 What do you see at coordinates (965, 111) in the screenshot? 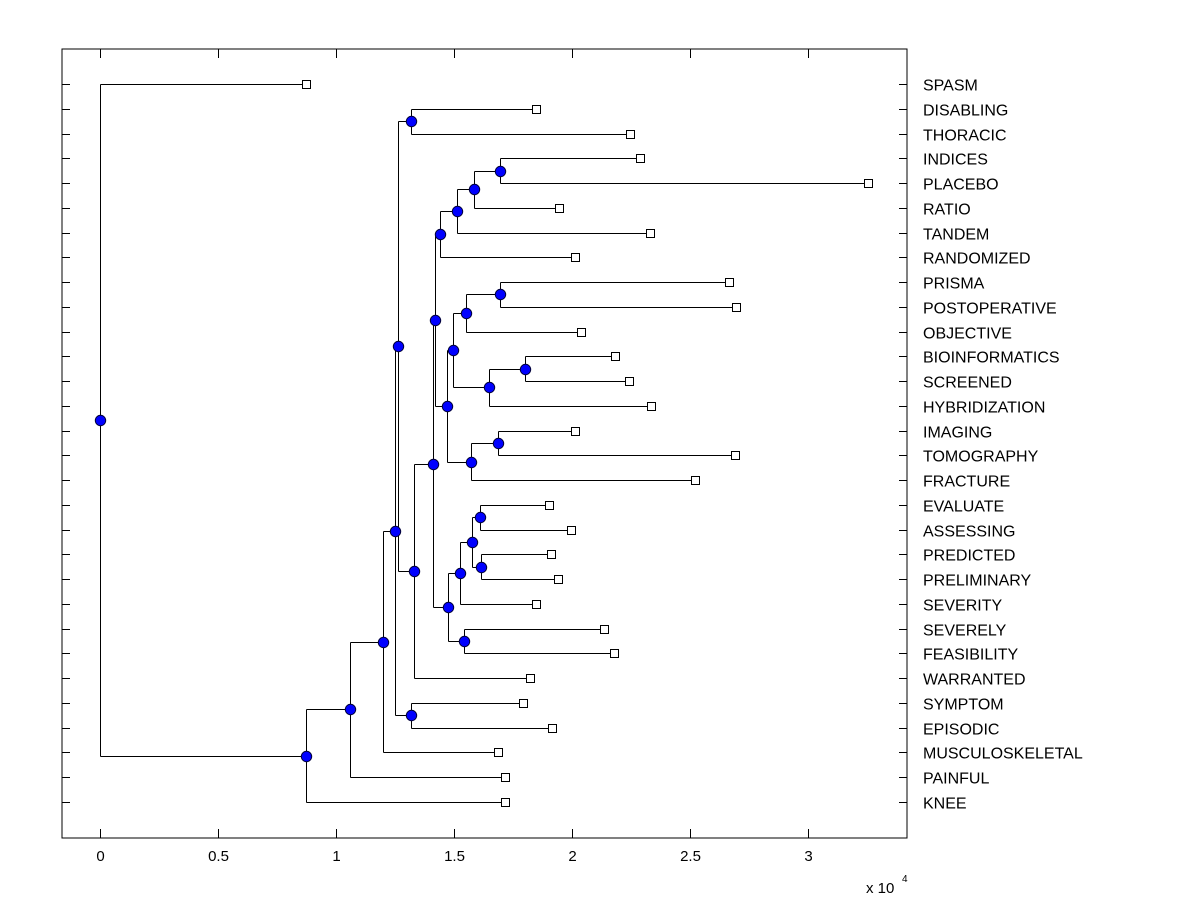
I see `leaf-label-disabling: DISABLING` at bounding box center [965, 111].